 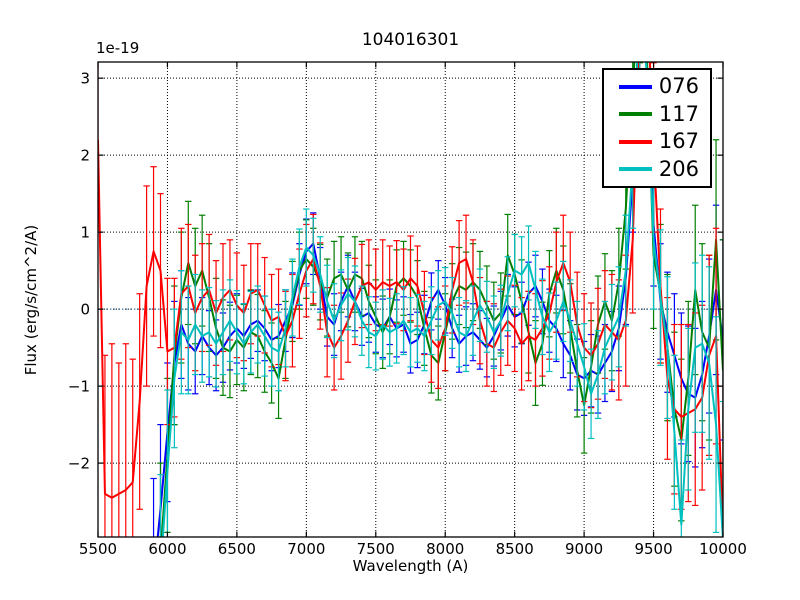 What do you see at coordinates (306, 549) in the screenshot?
I see `x-tick-label: 7000` at bounding box center [306, 549].